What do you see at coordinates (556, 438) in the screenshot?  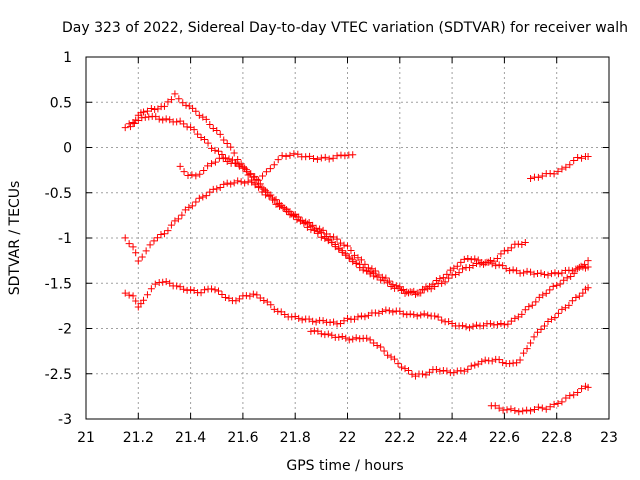 I see `x-tick-label: 22.8` at bounding box center [556, 438].